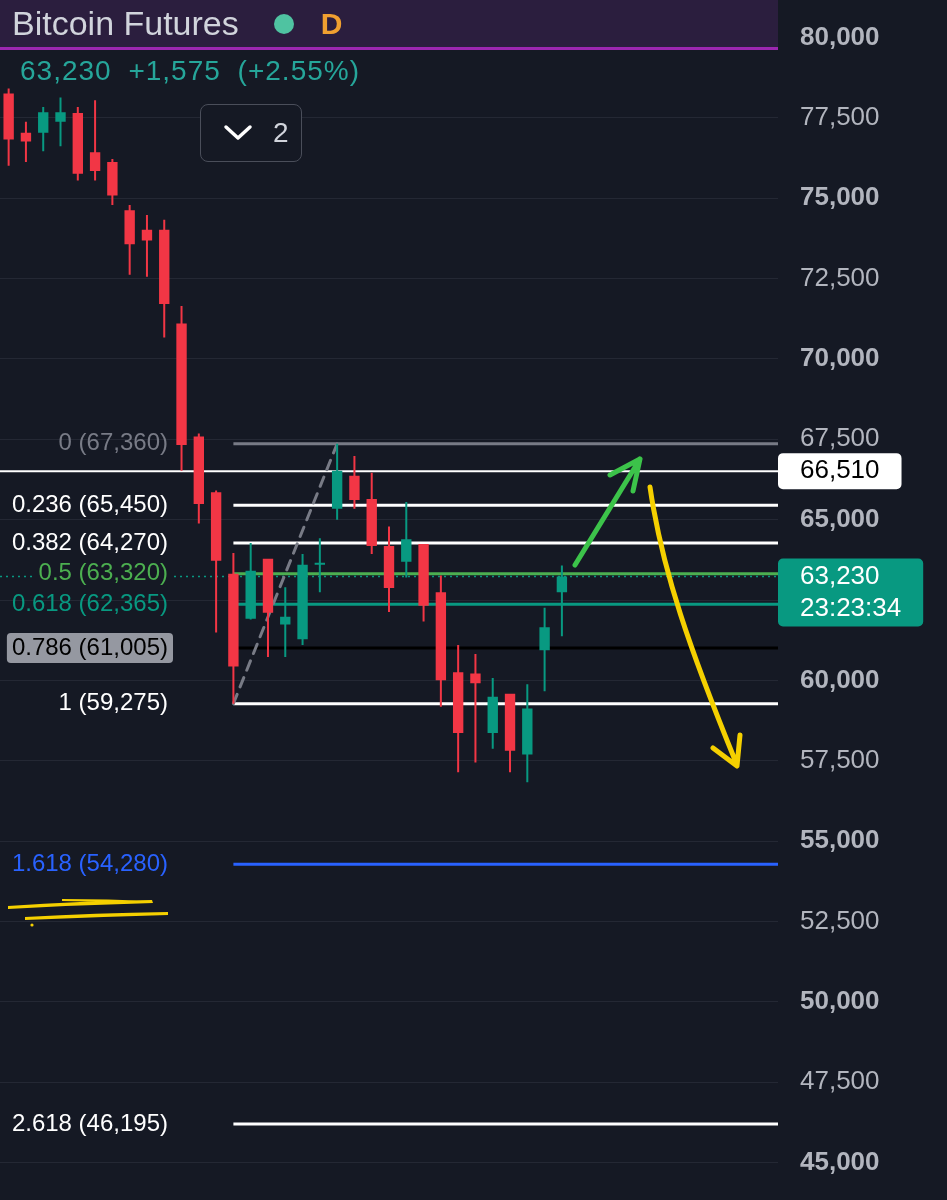 This screenshot has width=947, height=1200. I want to click on text: 23:23:34, so click(851, 606).